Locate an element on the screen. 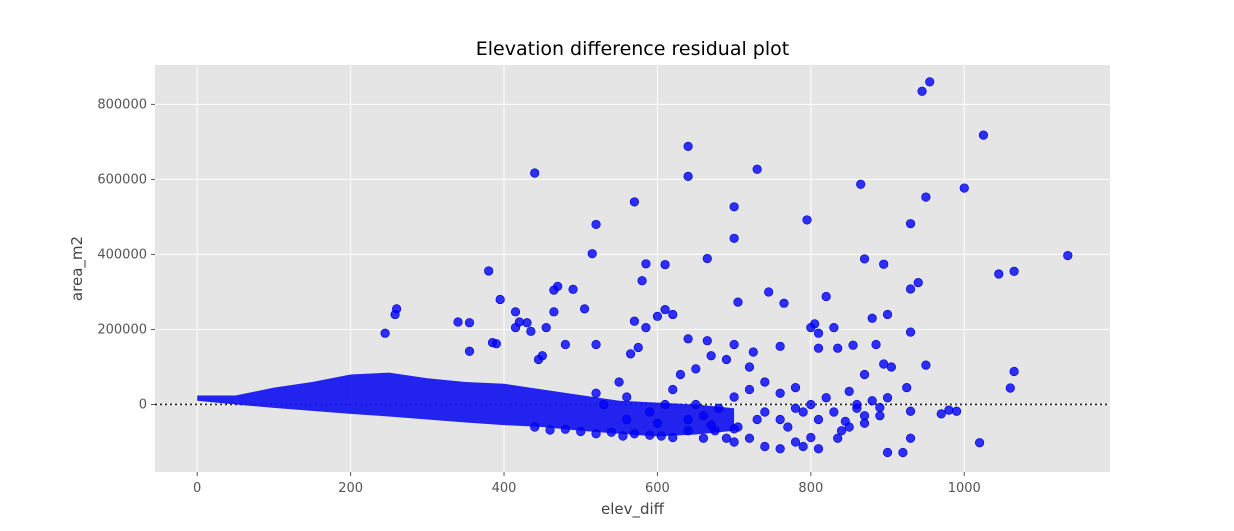 This screenshot has width=1234, height=531. x-tick-label: 1000 is located at coordinates (964, 488).